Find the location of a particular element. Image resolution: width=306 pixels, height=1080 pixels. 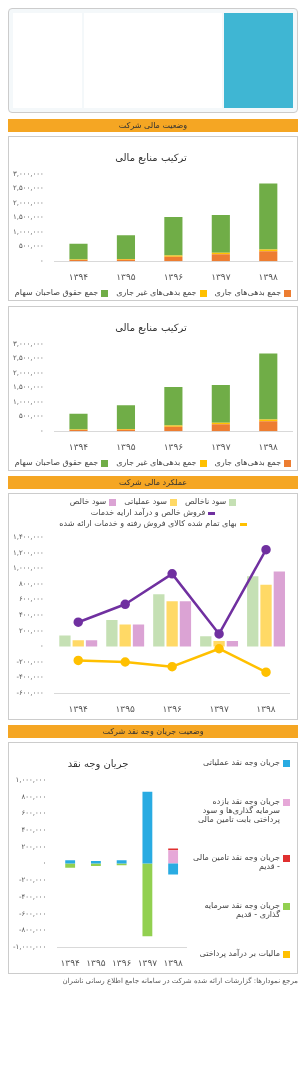

chart-subtitle: وضعیت جریان وجه نقد شرکت is located at coordinates (153, 731).